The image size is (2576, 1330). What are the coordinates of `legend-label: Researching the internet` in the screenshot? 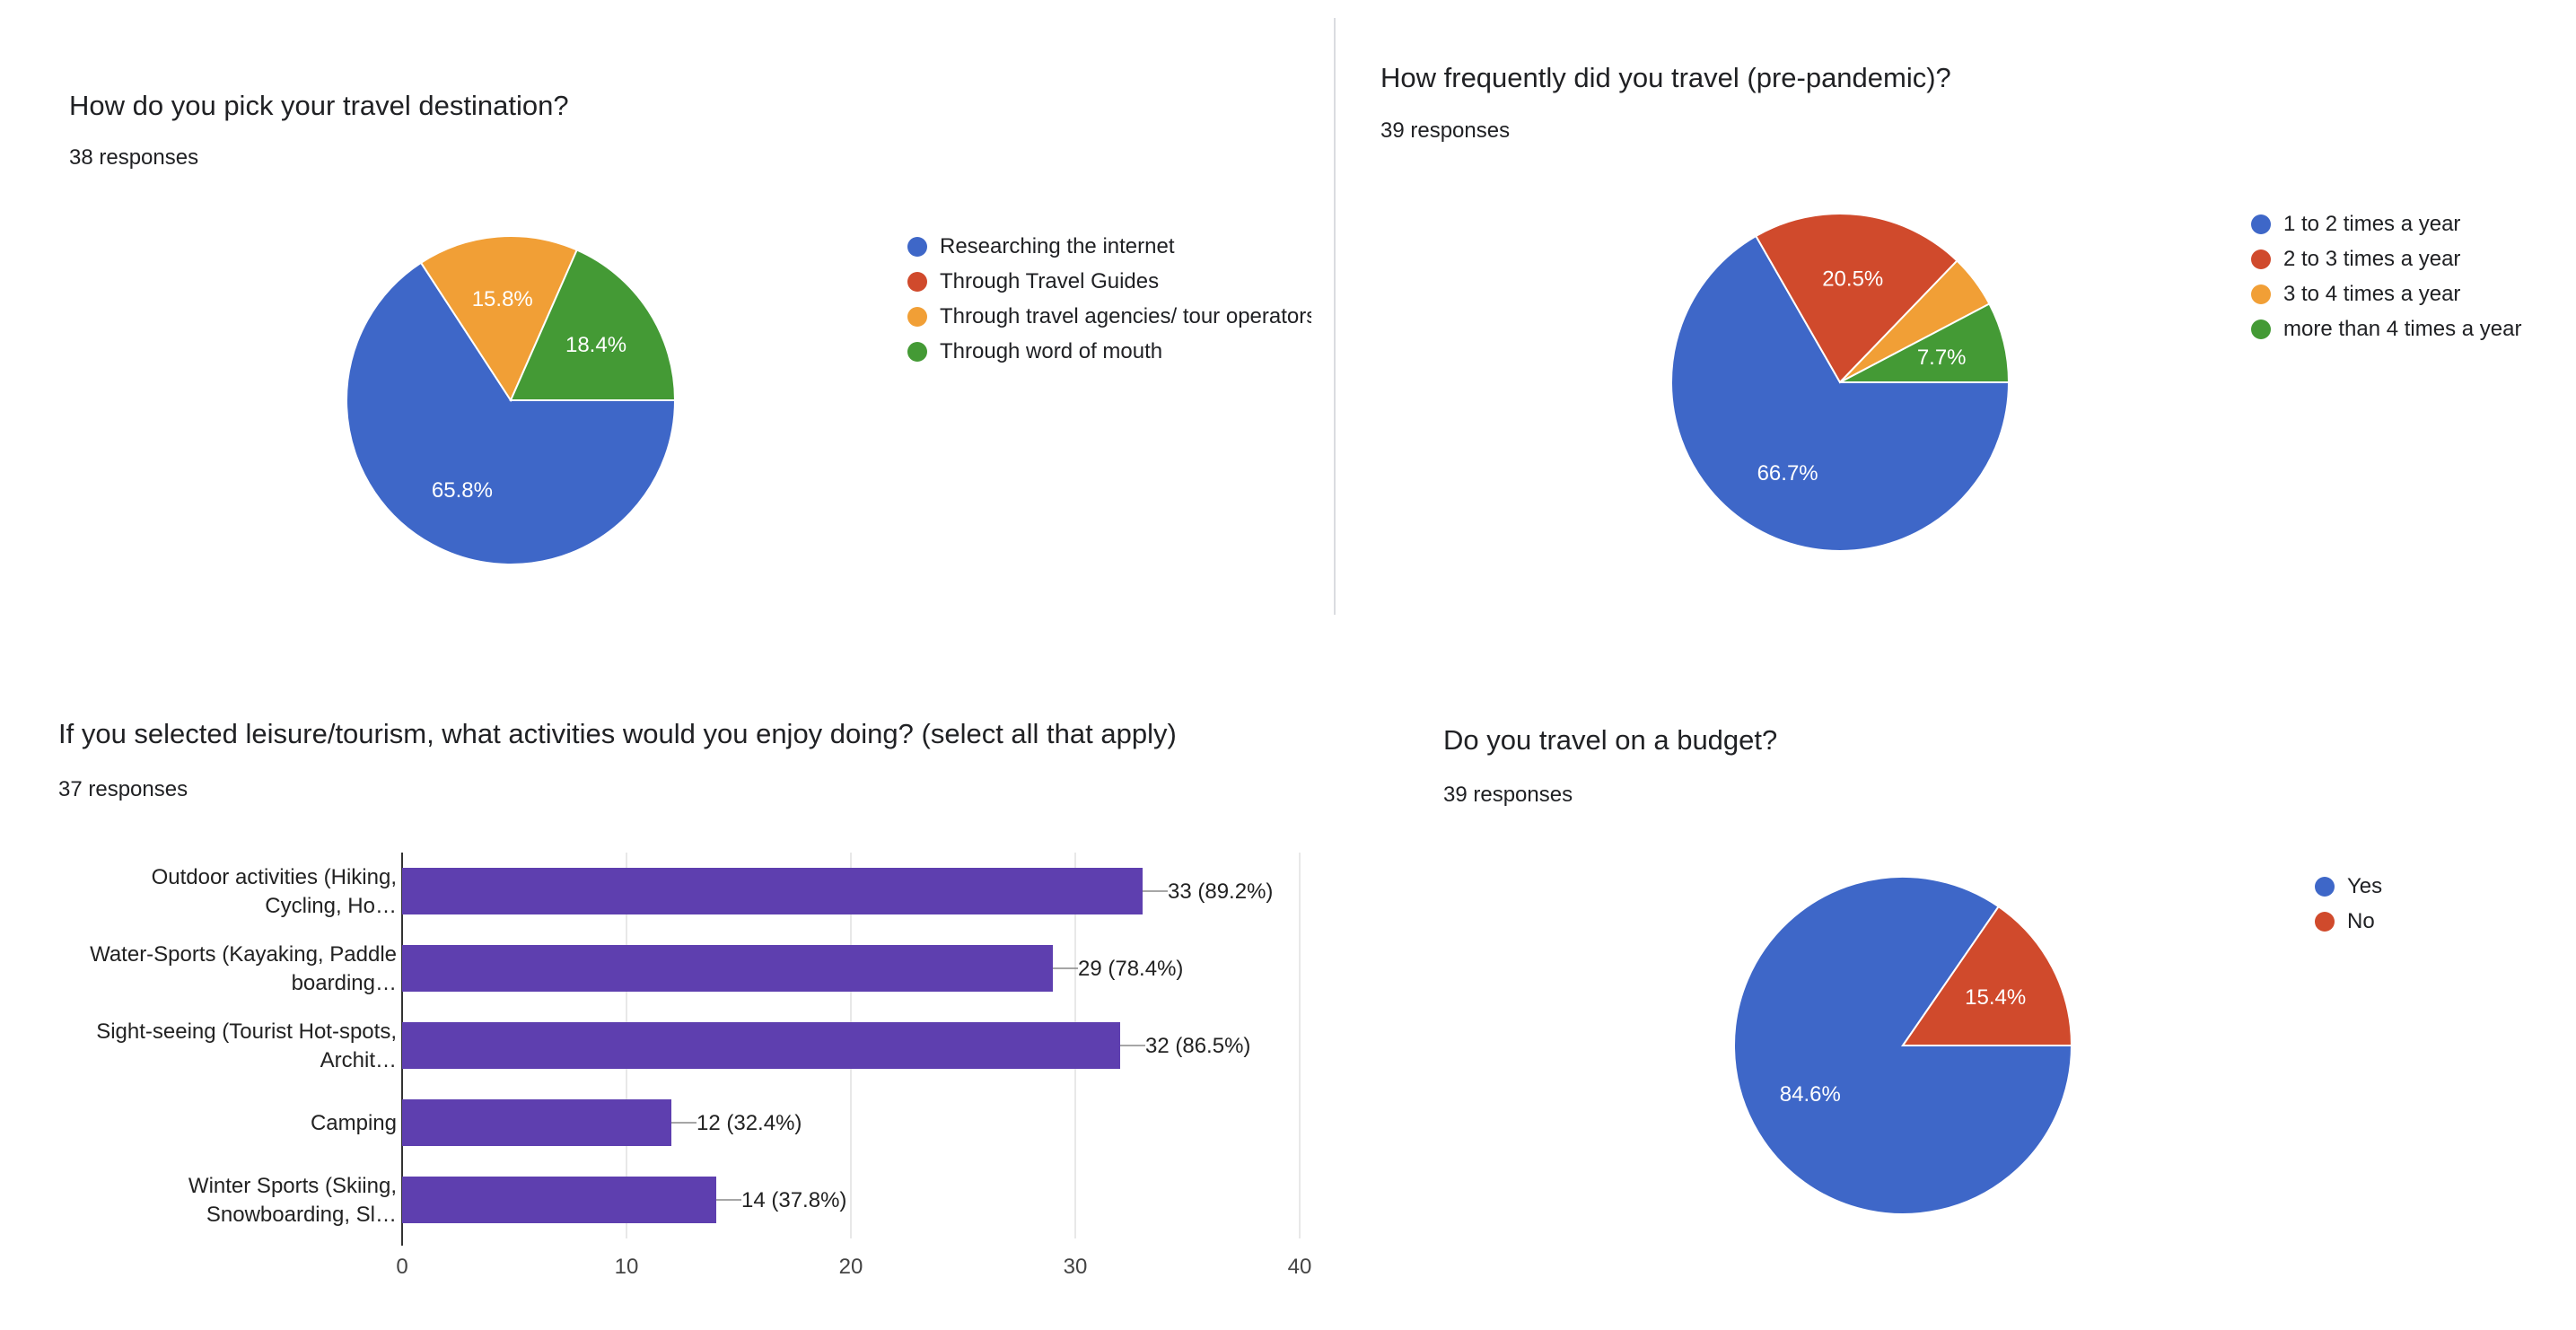 It's located at (1057, 246).